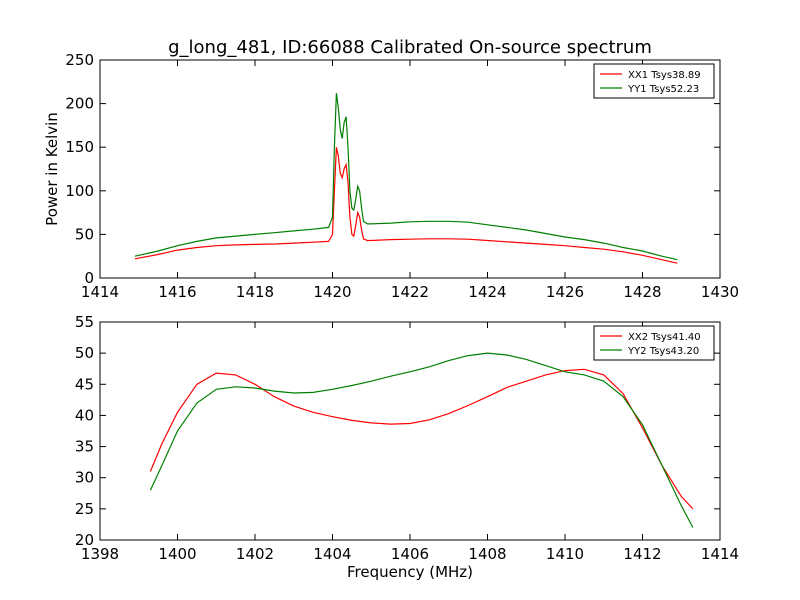 The height and width of the screenshot is (600, 800). What do you see at coordinates (84, 447) in the screenshot?
I see `y-tick-label: 35` at bounding box center [84, 447].